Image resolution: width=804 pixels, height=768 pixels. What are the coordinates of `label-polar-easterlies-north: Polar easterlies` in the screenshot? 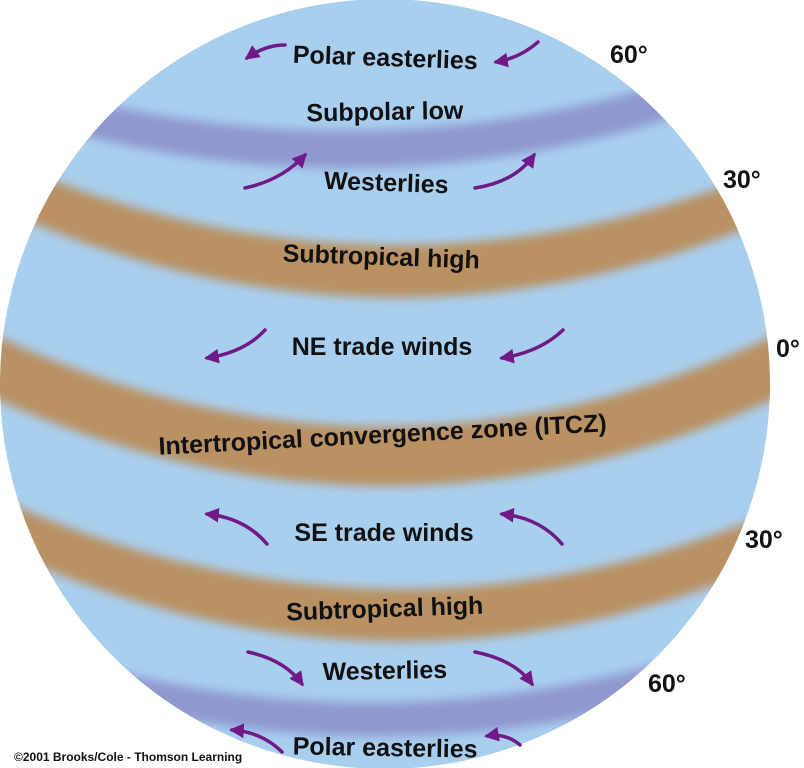 It's located at (385, 58).